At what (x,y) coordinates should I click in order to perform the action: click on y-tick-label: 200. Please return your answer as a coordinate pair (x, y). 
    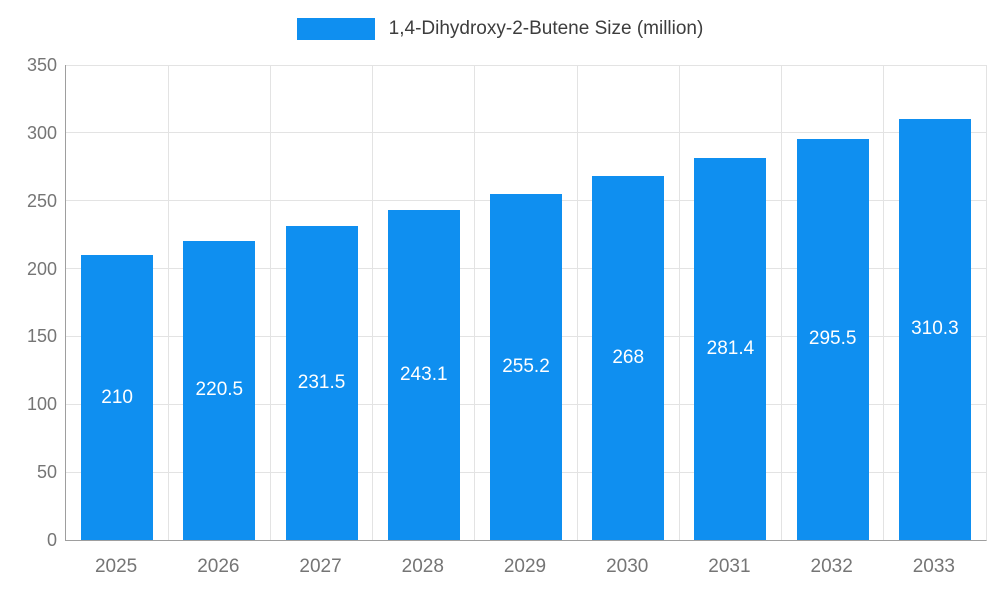
    Looking at the image, I should click on (41, 268).